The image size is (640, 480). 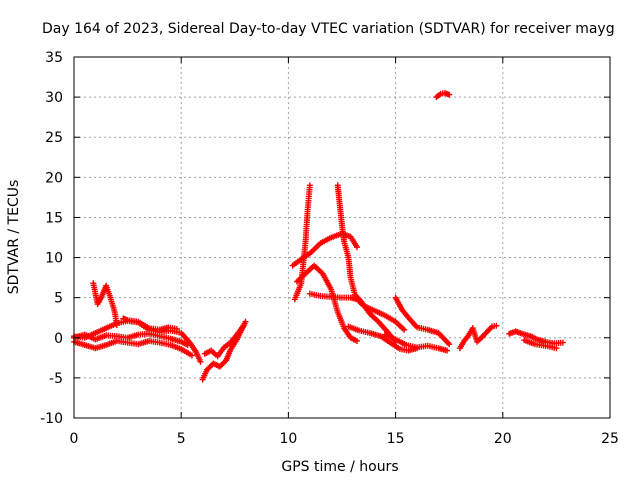 I want to click on y-tick-label: 0, so click(x=58, y=339).